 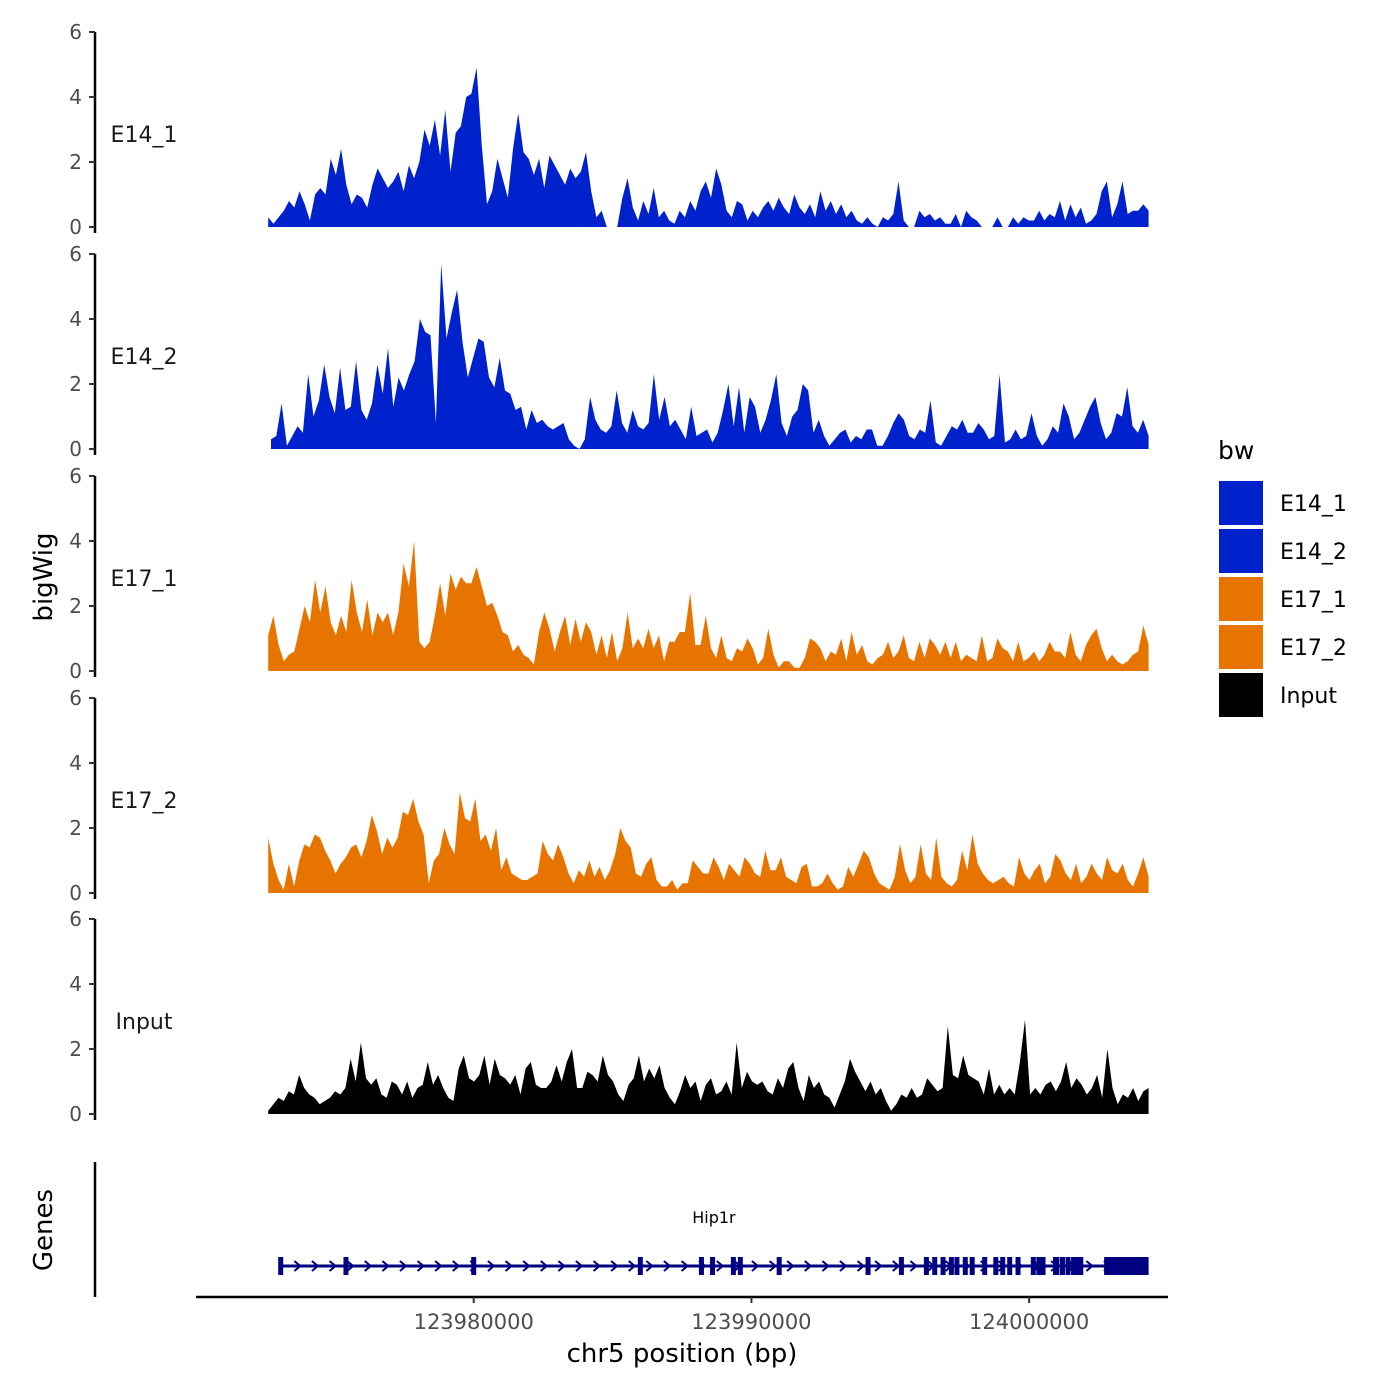 I want to click on track-panel-e14-2: 0 2 4 6 E14_2, so click(x=609, y=351).